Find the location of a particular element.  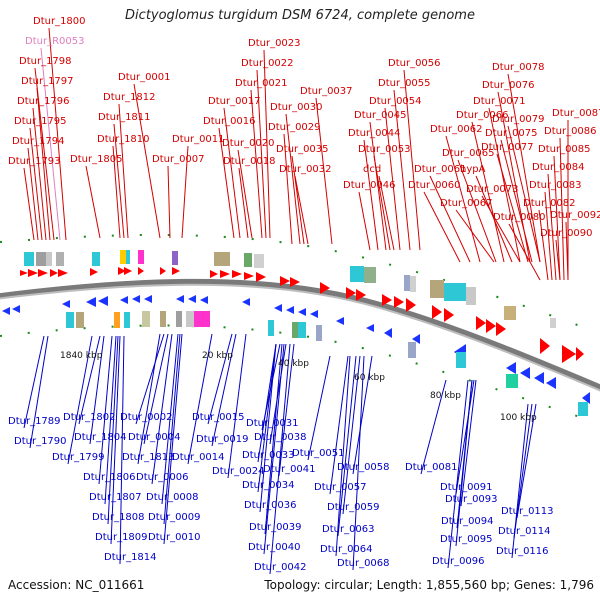

forward-gene-label: Dtur_1797 is located at coordinates (47, 81).